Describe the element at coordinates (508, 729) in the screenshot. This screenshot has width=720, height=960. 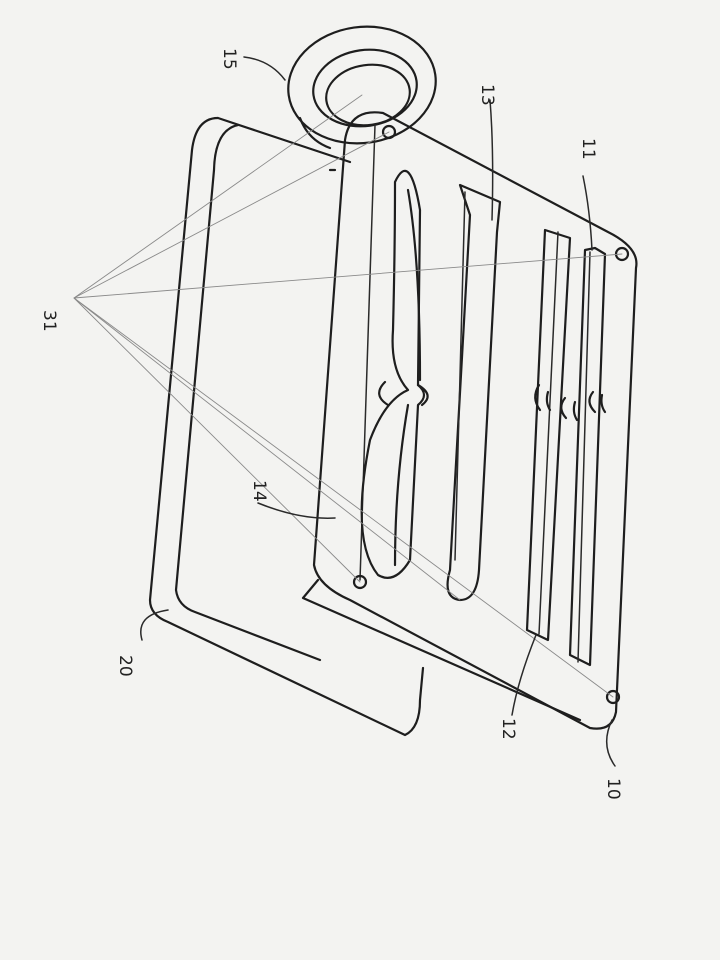
I see `label-12: 12` at that location.